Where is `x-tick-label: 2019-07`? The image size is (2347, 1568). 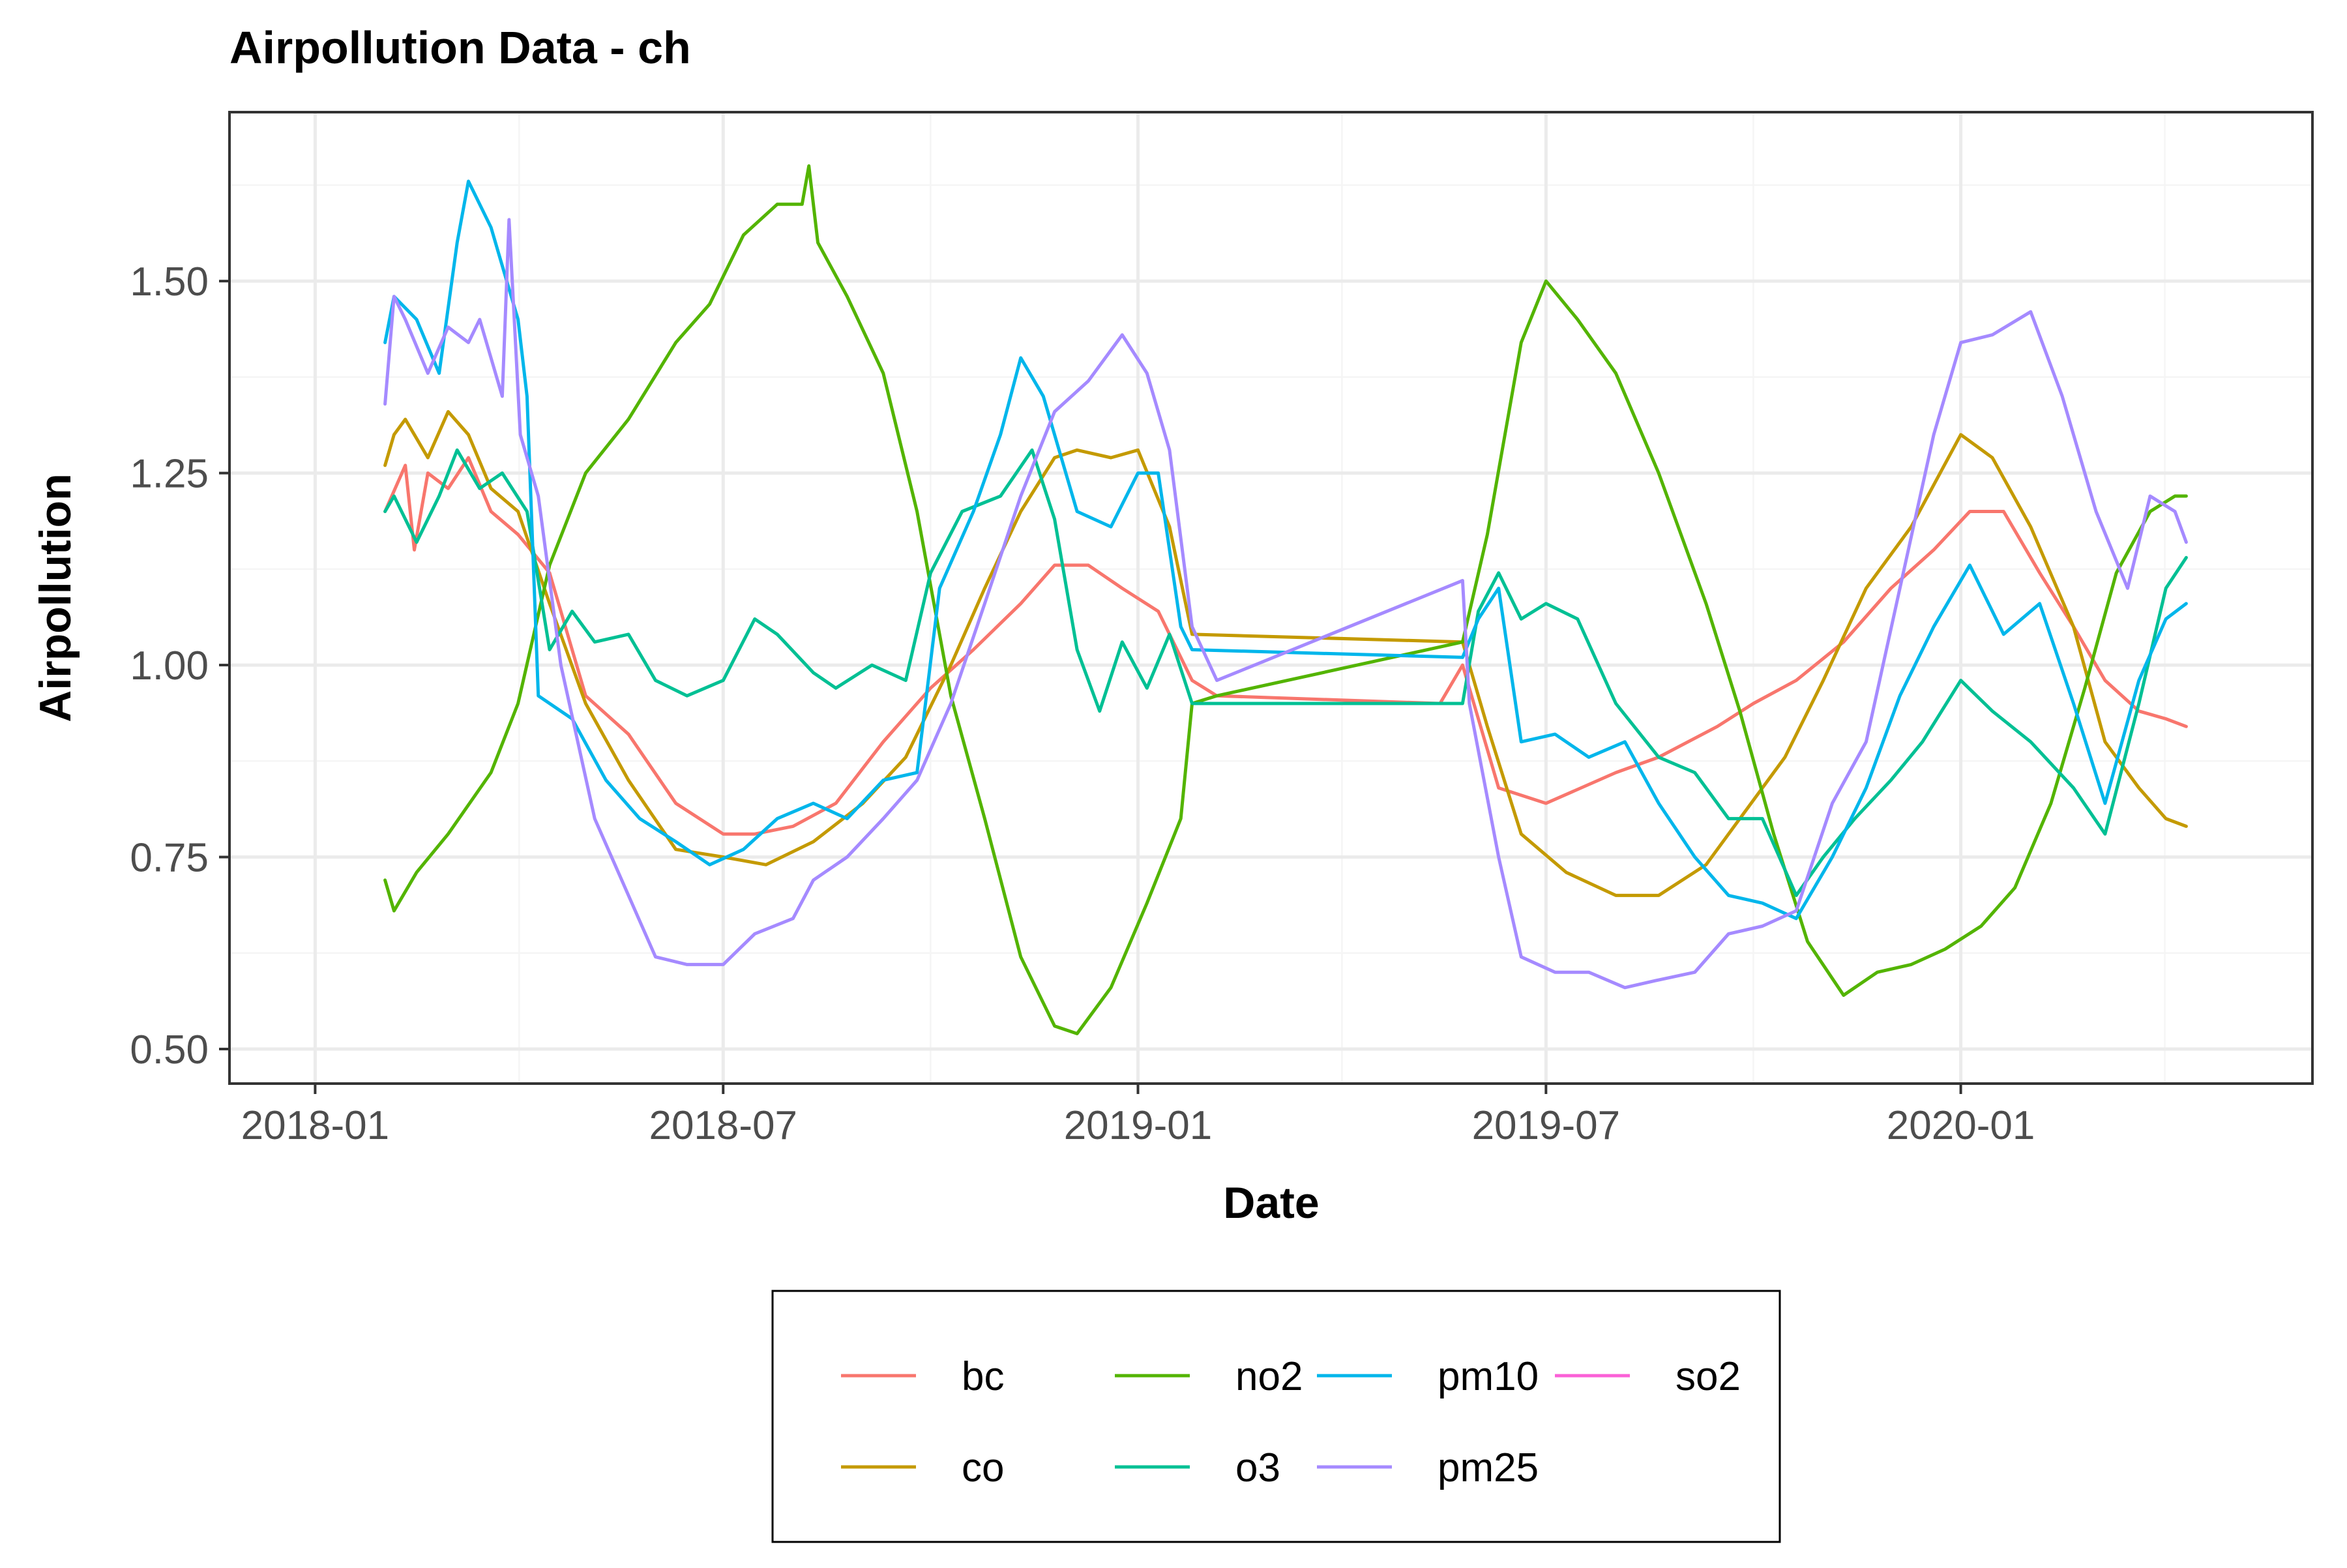 x-tick-label: 2019-07 is located at coordinates (1547, 1126).